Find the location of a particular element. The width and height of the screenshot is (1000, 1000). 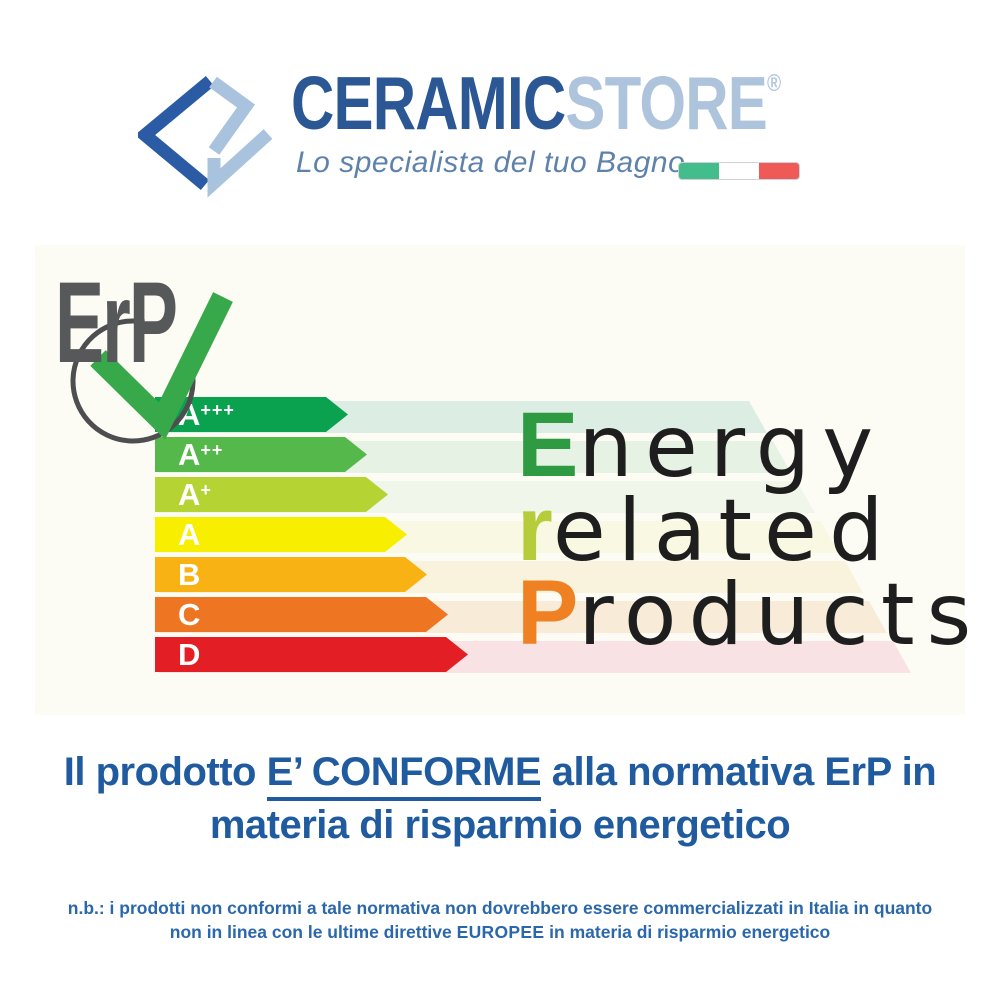

erp-checkmark-icon is located at coordinates (151, 368).